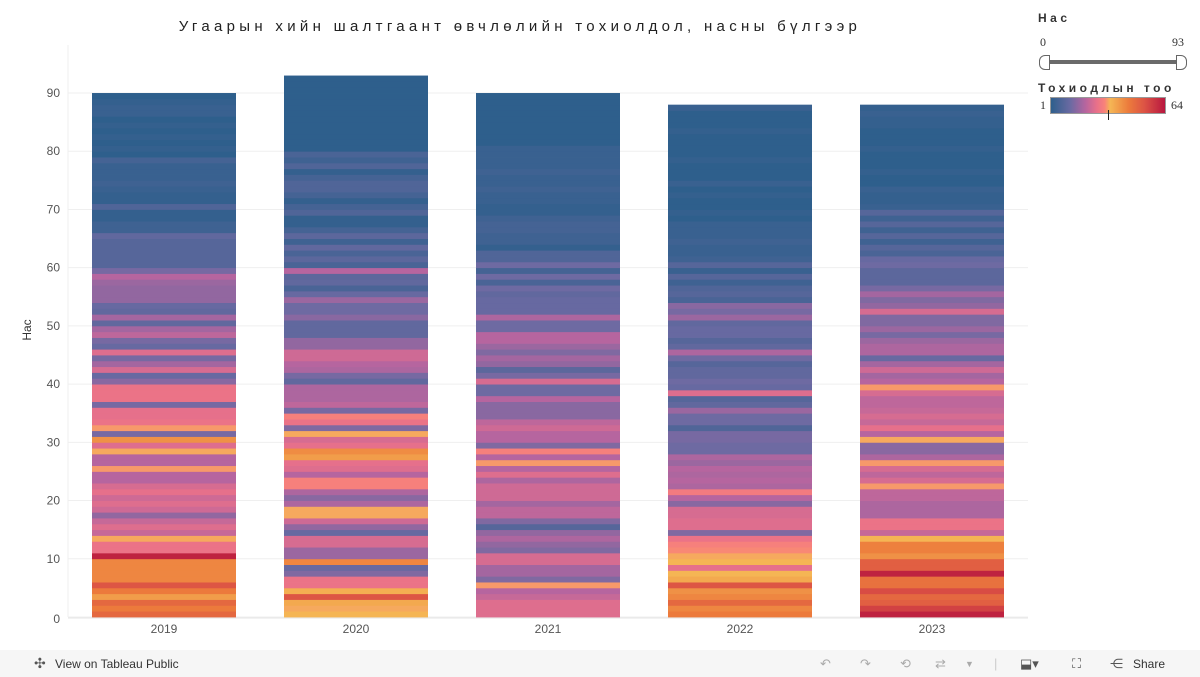 The image size is (1200, 677). Describe the element at coordinates (356, 358) in the screenshot. I see `bar-segment-age-44: 2020 / 44: 23` at that location.